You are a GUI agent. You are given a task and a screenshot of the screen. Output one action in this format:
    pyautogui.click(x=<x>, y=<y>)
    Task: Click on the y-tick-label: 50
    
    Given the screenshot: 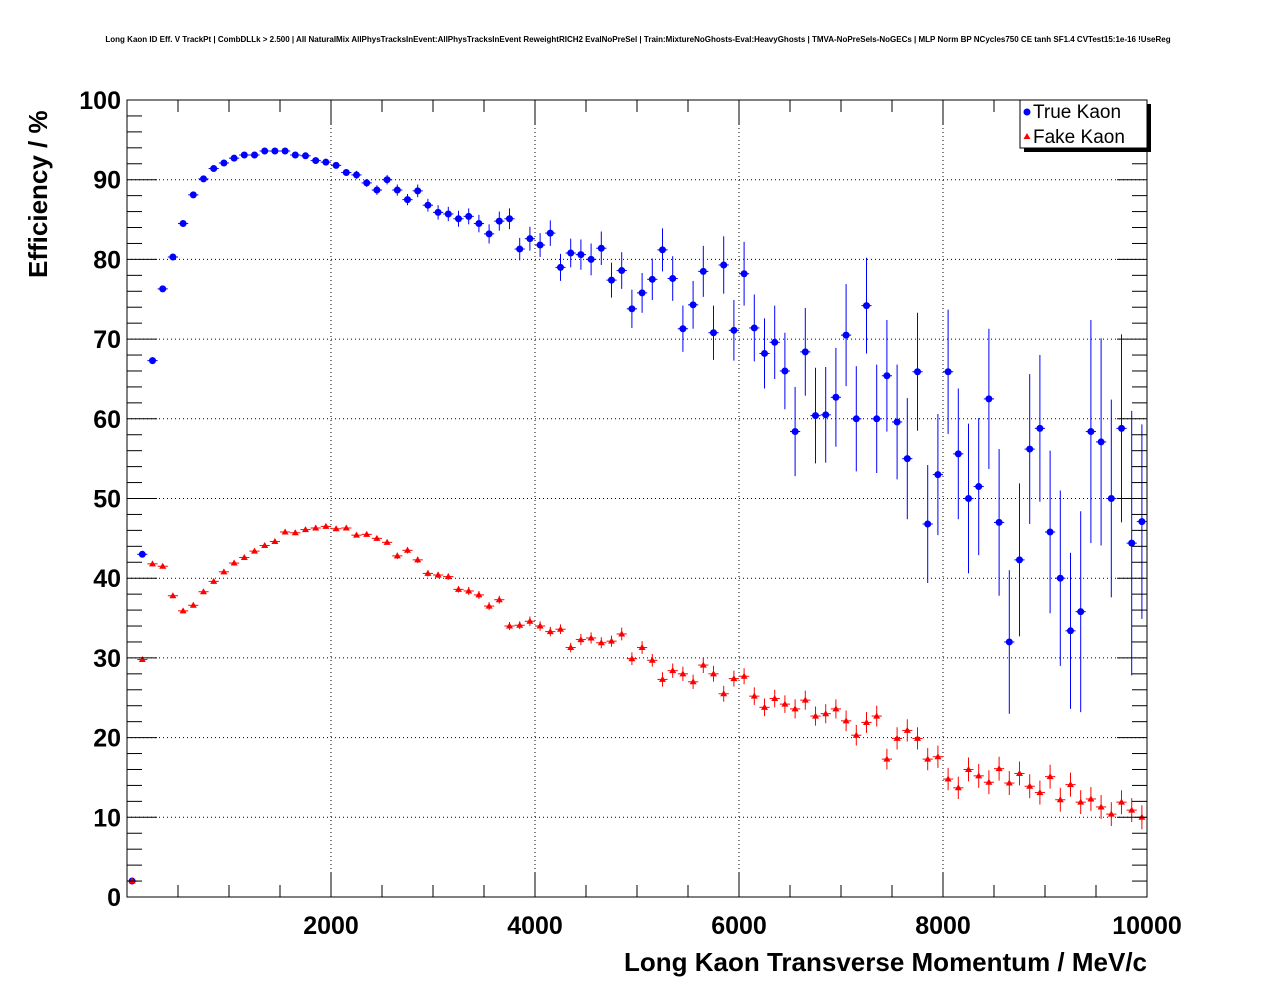 What is the action you would take?
    pyautogui.click(x=107, y=500)
    